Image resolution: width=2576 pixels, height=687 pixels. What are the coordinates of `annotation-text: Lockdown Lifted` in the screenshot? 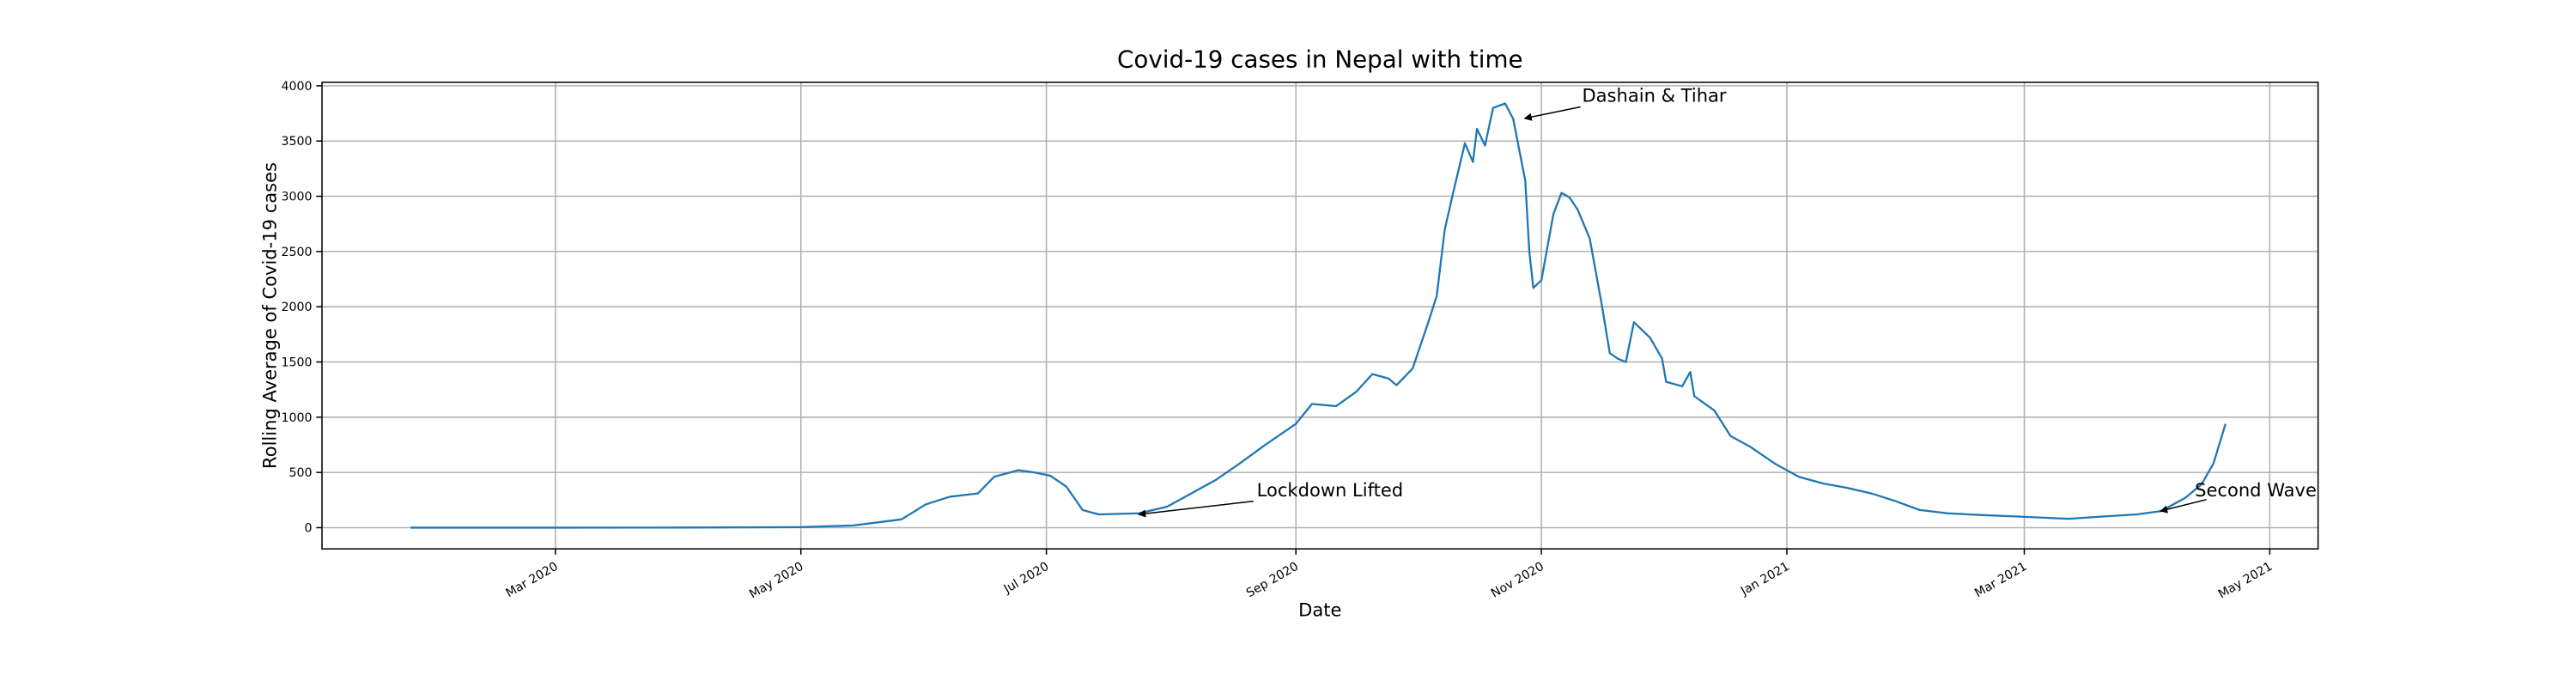 It's located at (1330, 490).